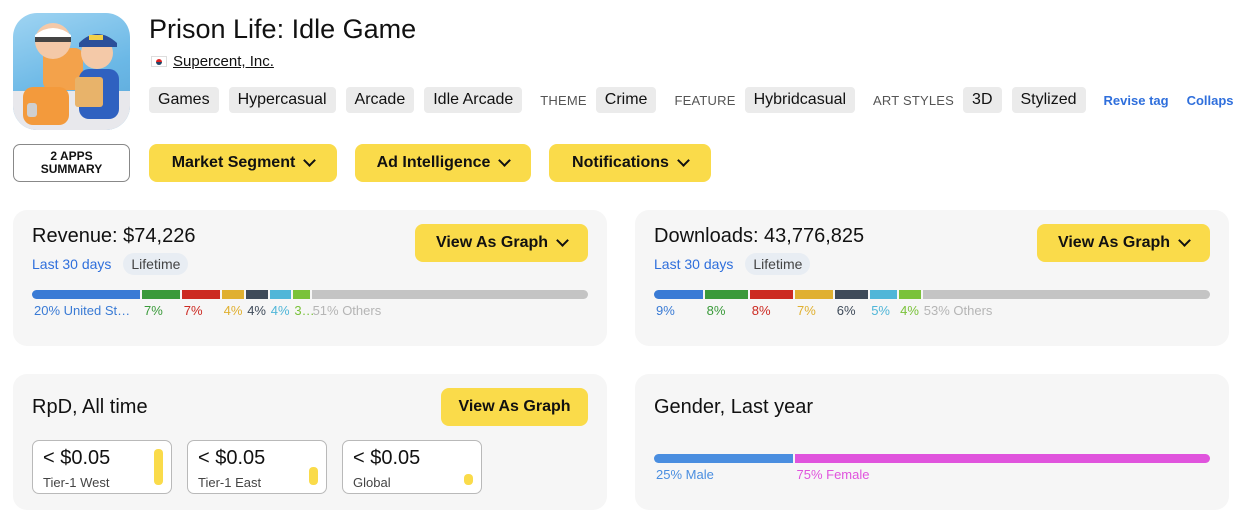 The height and width of the screenshot is (520, 1240). What do you see at coordinates (230, 482) in the screenshot?
I see `rpd-tier-label: Tier-1 East` at bounding box center [230, 482].